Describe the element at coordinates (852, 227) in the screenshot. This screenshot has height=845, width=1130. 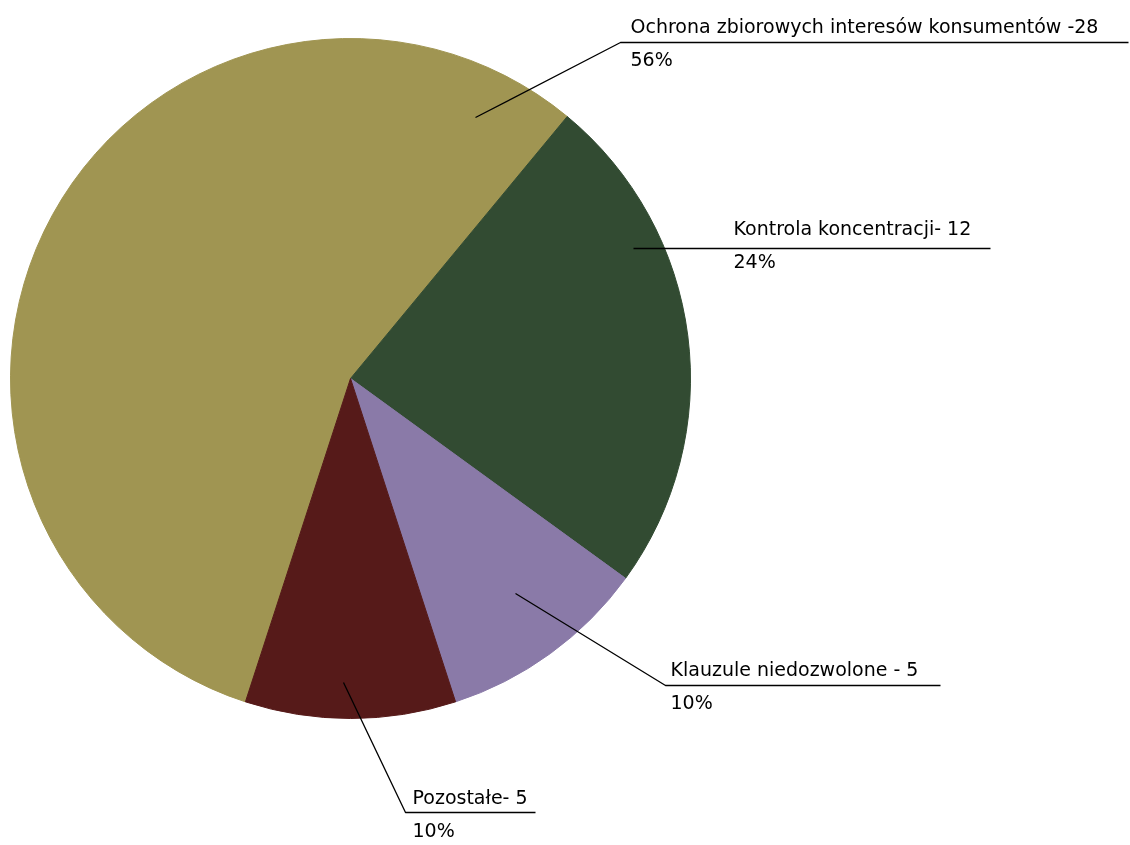
I see `slice-label: Kontrola koncentracji- 12` at that location.